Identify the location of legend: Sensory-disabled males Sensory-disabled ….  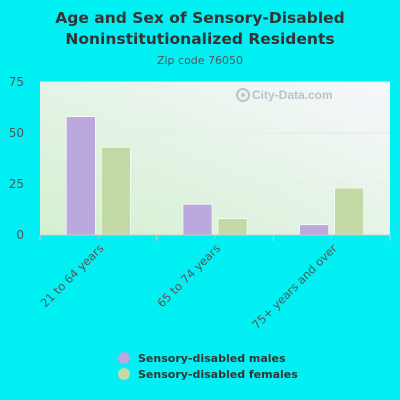
(208, 366).